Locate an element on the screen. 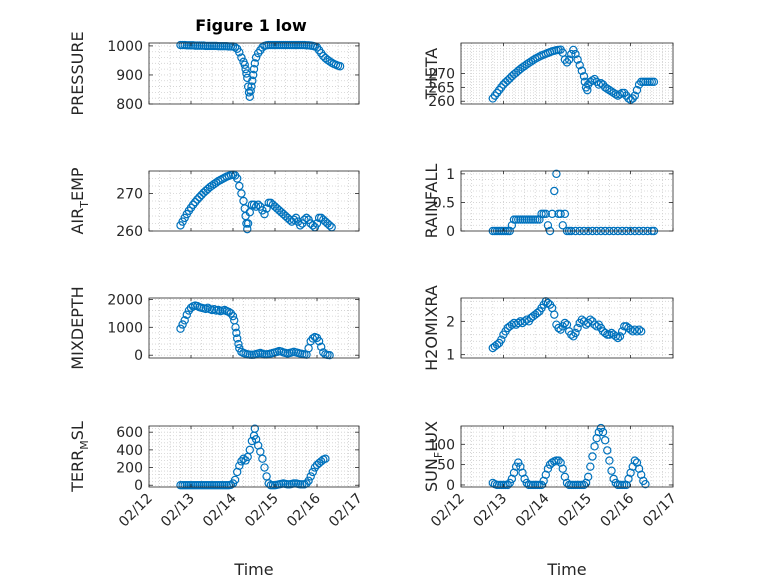 The image size is (778, 583). y-tick-label: 50 is located at coordinates (446, 466).